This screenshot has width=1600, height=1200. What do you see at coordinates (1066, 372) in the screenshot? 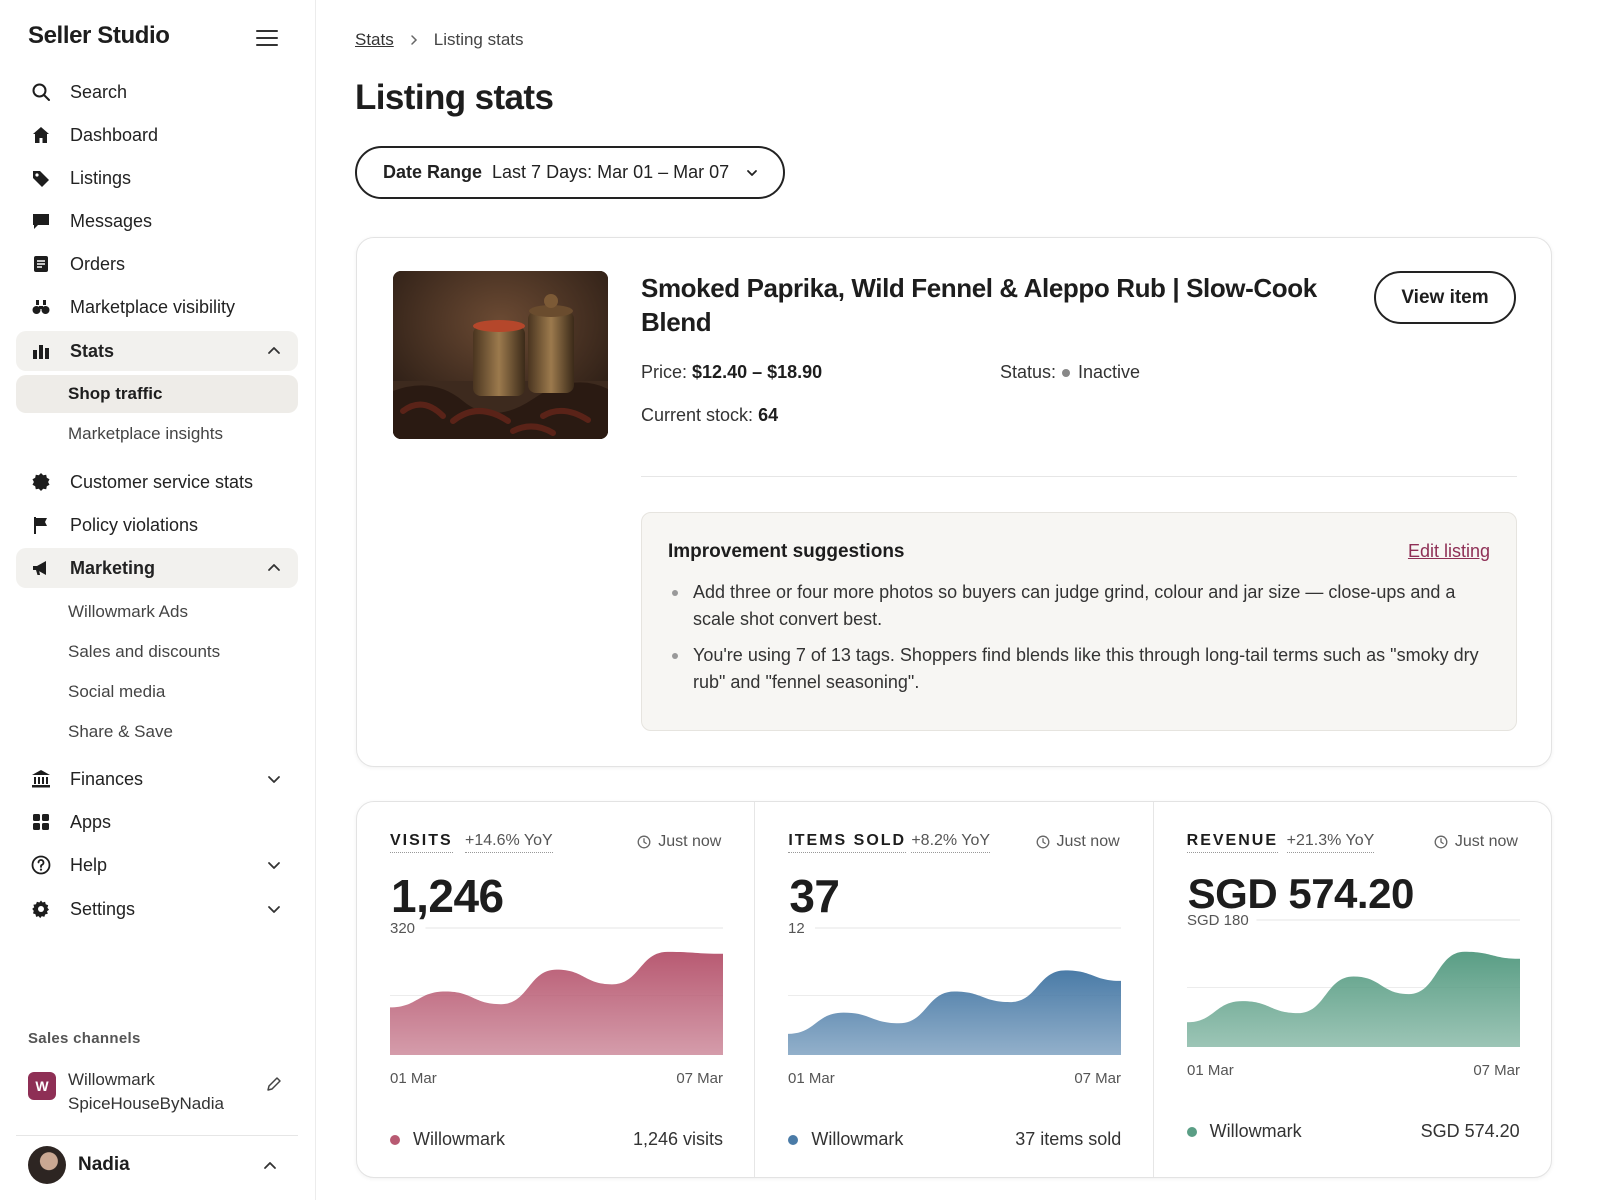
I see `status-dot` at bounding box center [1066, 372].